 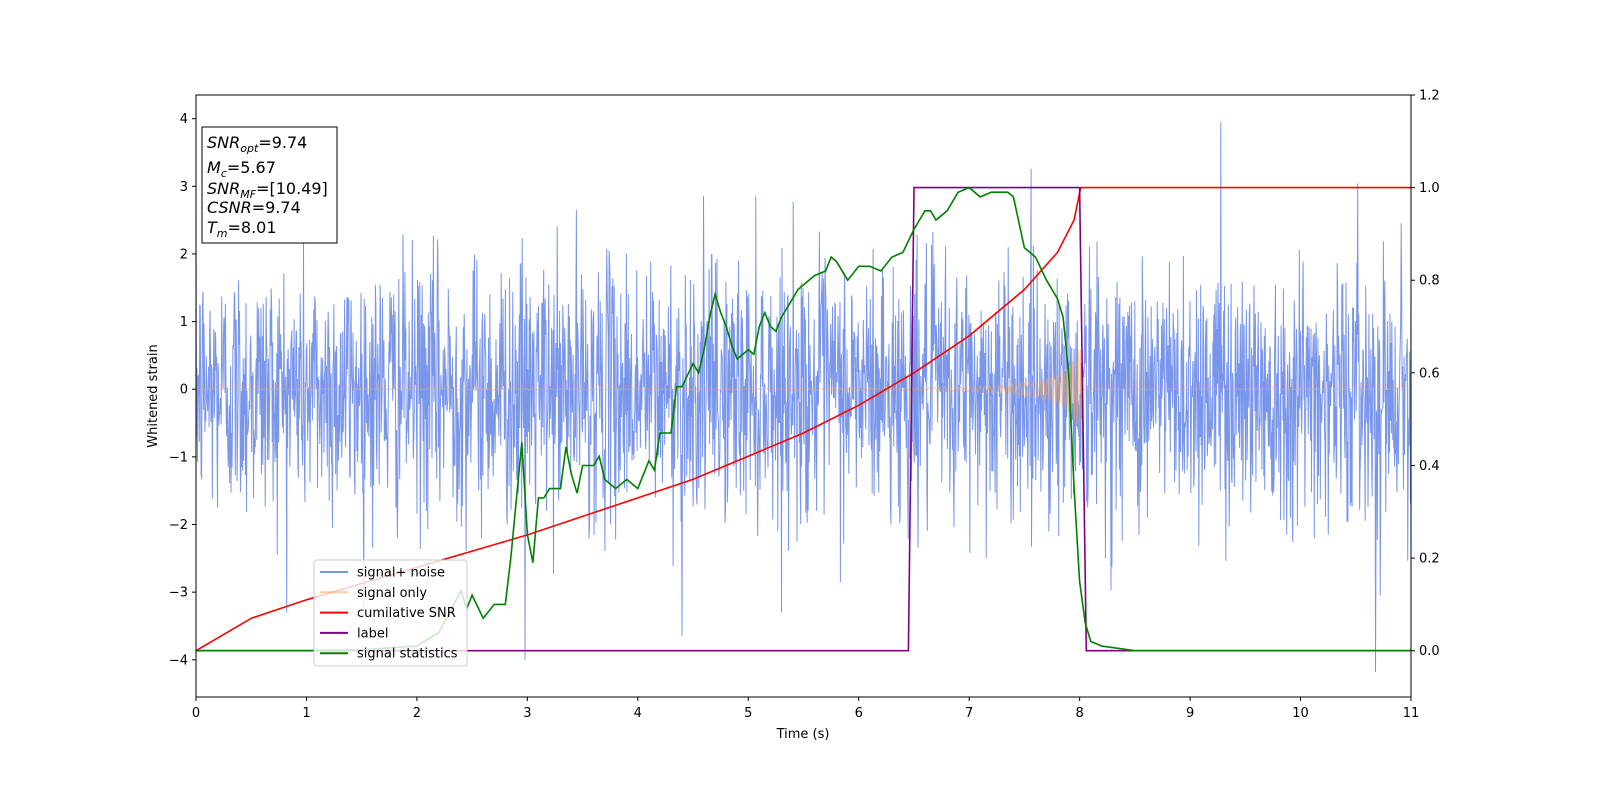 What do you see at coordinates (306, 713) in the screenshot?
I see `x-tick-label: 1` at bounding box center [306, 713].